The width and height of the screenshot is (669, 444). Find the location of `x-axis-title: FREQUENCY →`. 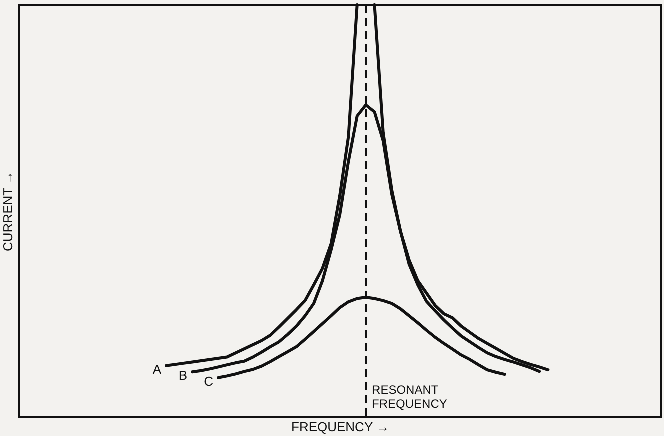

x-axis-title: FREQUENCY → is located at coordinates (341, 427).